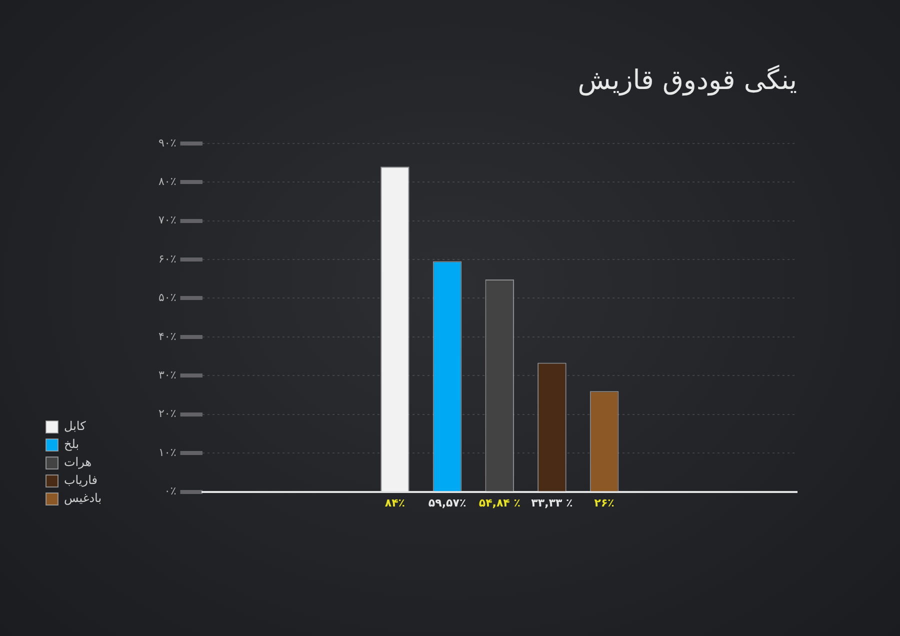 This screenshot has height=636, width=900. Describe the element at coordinates (167, 336) in the screenshot. I see `y-tick-label: ۴۰٪` at that location.